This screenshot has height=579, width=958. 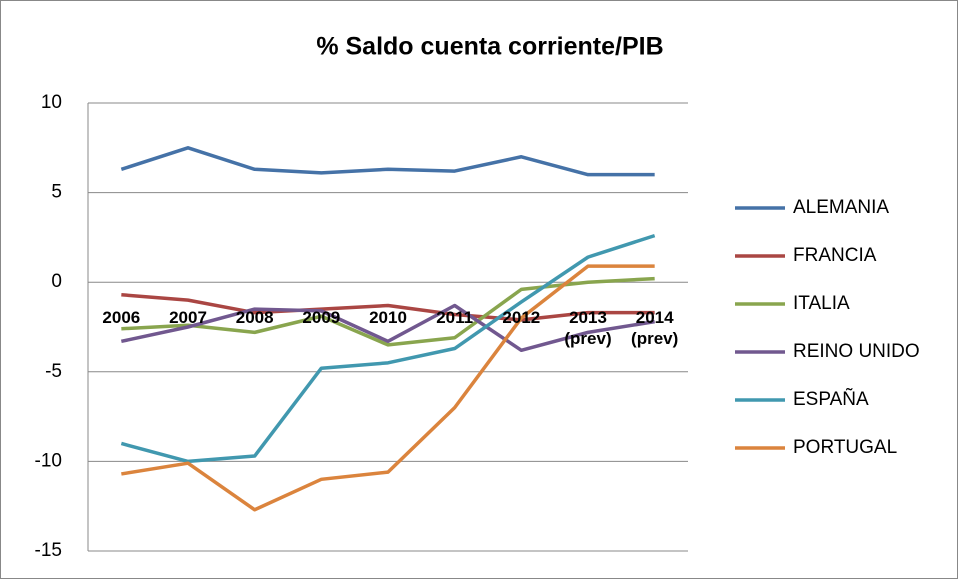 What do you see at coordinates (521, 317) in the screenshot?
I see `x-tick-label: 2012` at bounding box center [521, 317].